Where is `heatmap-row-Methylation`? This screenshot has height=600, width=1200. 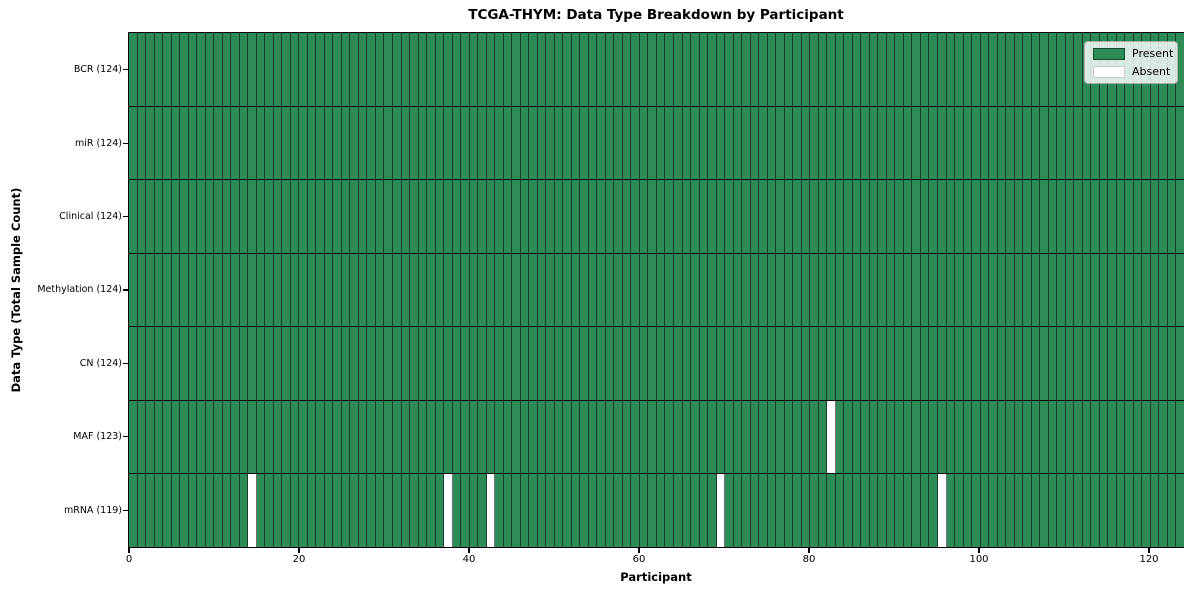 heatmap-row-Methylation is located at coordinates (656, 290).